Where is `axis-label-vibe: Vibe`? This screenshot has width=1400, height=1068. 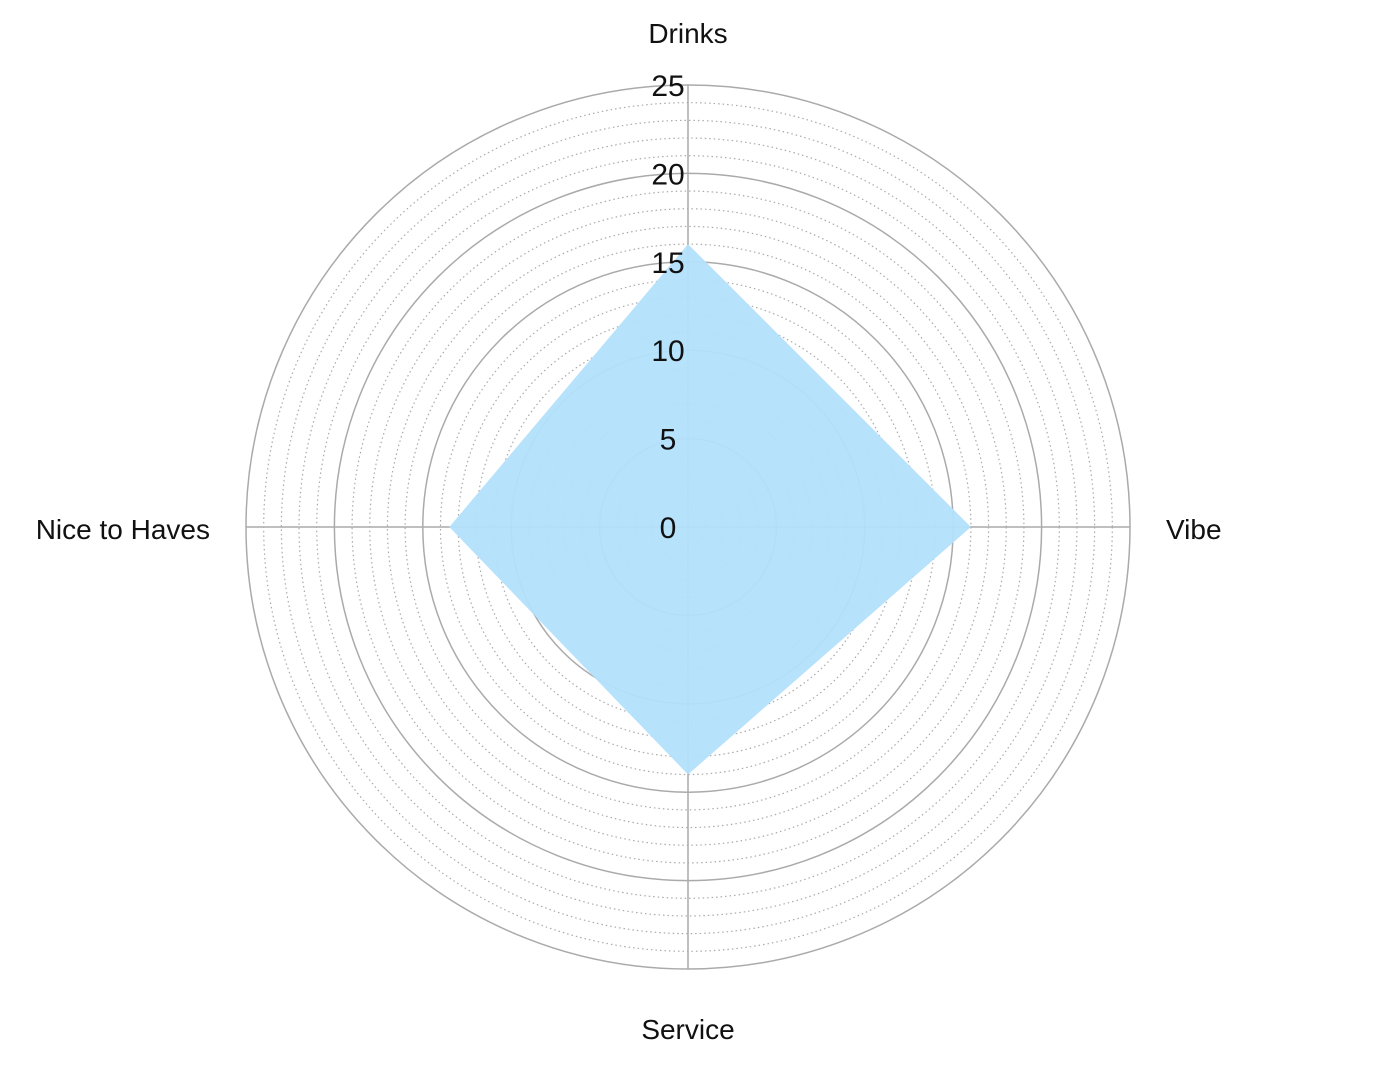
axis-label-vibe: Vibe is located at coordinates (1194, 529).